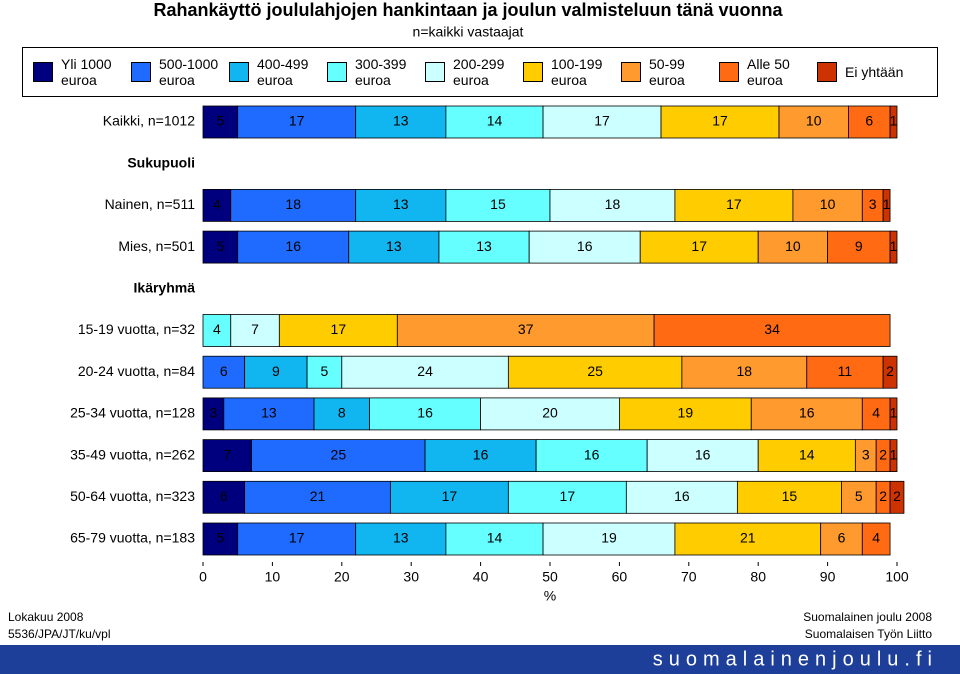 This screenshot has width=960, height=674. What do you see at coordinates (845, 371) in the screenshot?
I see `value-label: 11` at bounding box center [845, 371].